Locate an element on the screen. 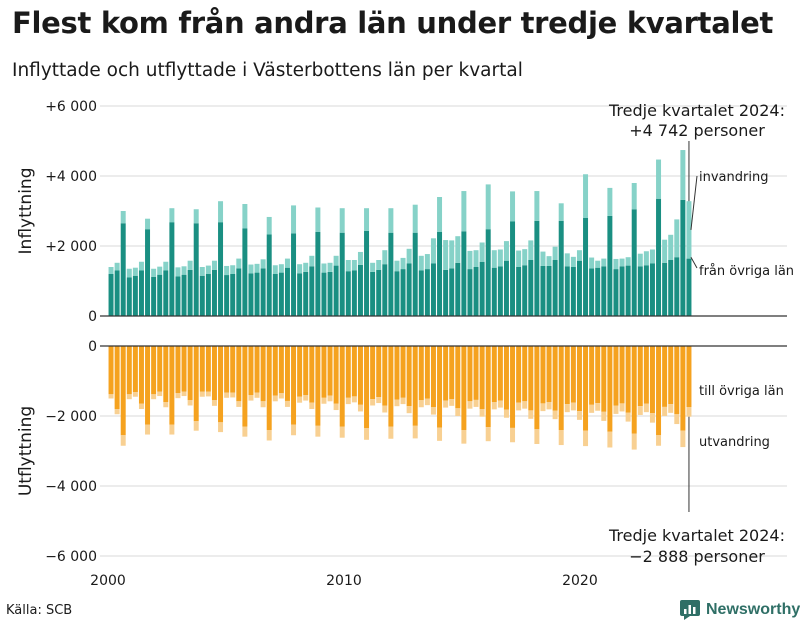 The height and width of the screenshot is (625, 800). brand-name: Newsworthy is located at coordinates (753, 609).